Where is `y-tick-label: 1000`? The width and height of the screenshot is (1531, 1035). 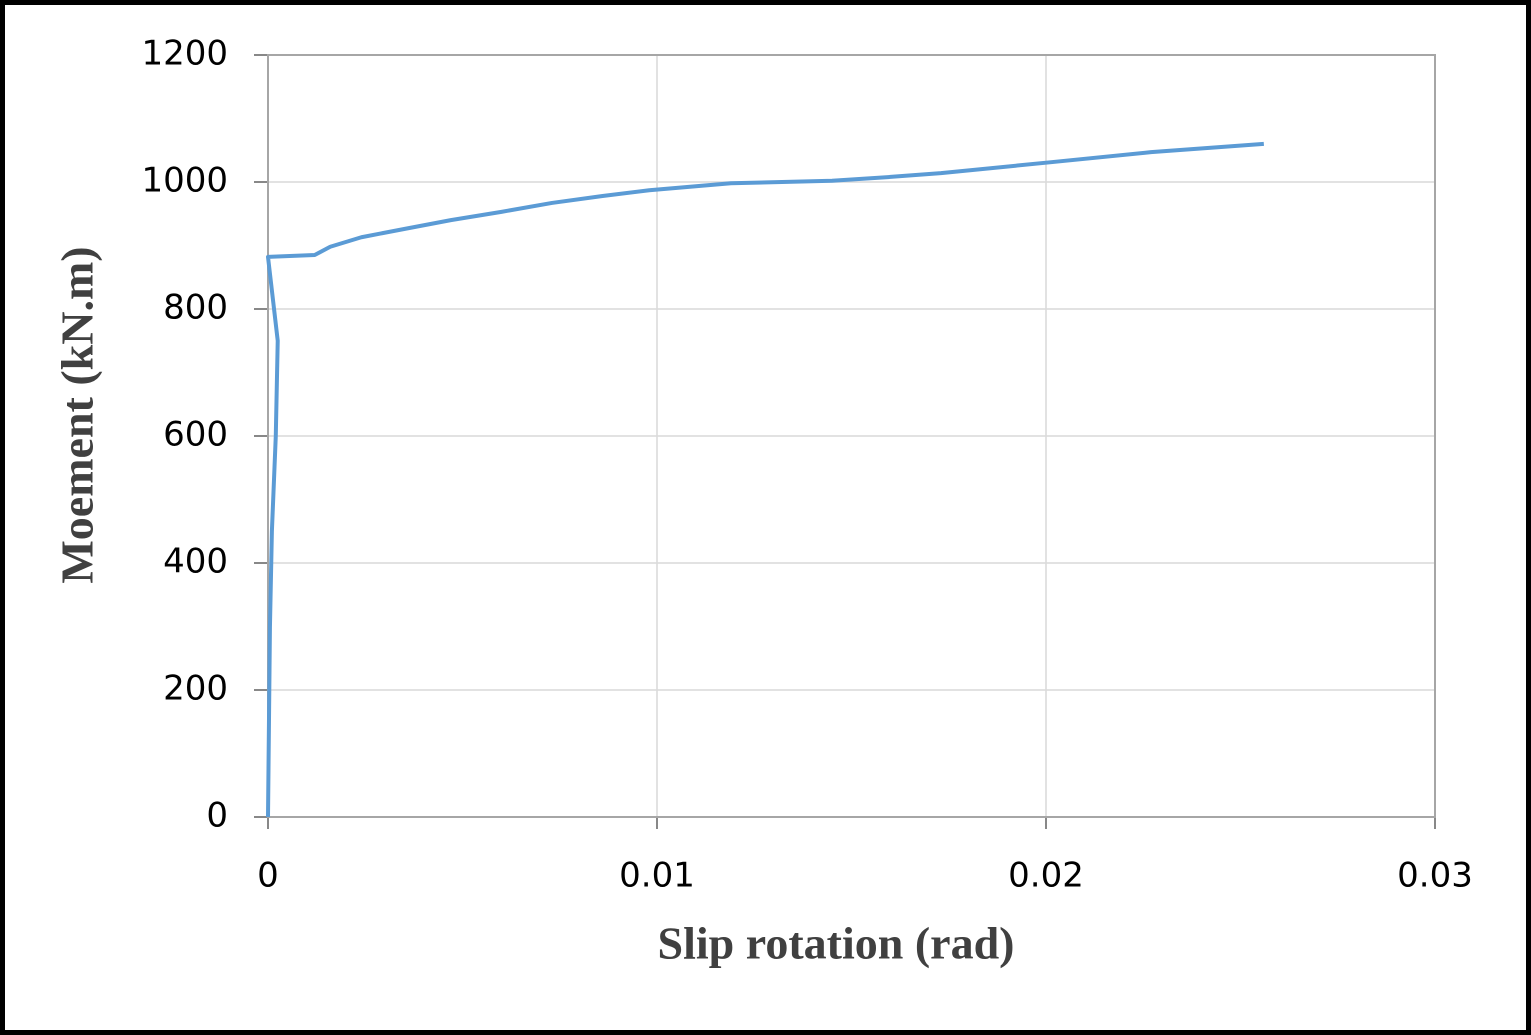 y-tick-label: 1000 is located at coordinates (184, 181).